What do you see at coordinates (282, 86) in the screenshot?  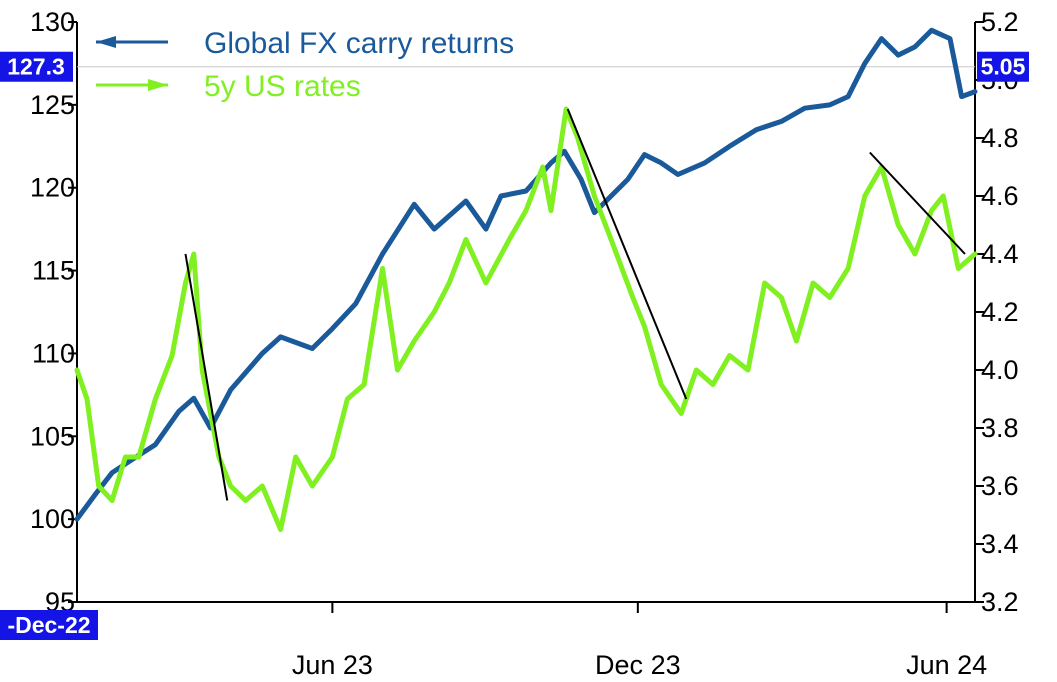 I see `legend-label-1: 5y US rates` at bounding box center [282, 86].